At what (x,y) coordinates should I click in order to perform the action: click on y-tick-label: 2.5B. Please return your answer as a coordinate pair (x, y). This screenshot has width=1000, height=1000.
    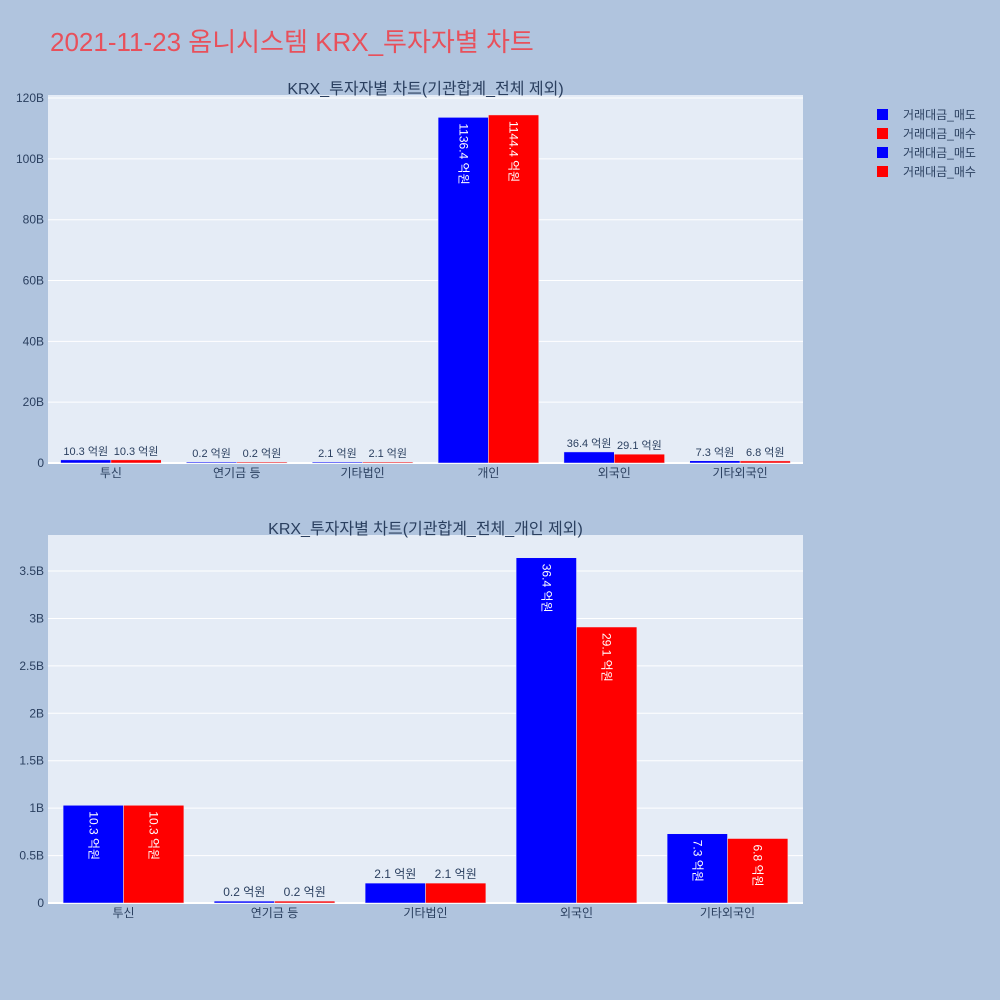
    Looking at the image, I should click on (31, 666).